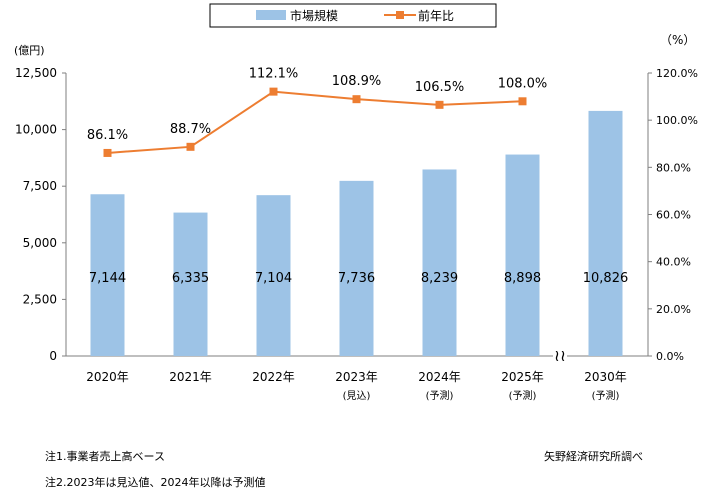 Image resolution: width=718 pixels, height=492 pixels. I want to click on bar-value-label: 10,826, so click(606, 278).